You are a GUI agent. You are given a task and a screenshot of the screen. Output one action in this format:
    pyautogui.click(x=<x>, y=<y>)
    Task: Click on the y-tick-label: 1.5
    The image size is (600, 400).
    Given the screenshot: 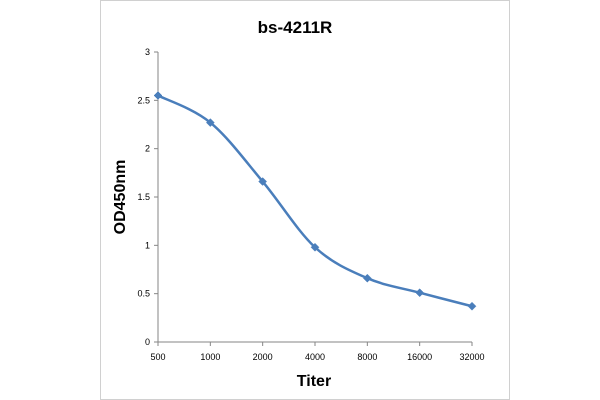 What is the action you would take?
    pyautogui.click(x=143, y=197)
    